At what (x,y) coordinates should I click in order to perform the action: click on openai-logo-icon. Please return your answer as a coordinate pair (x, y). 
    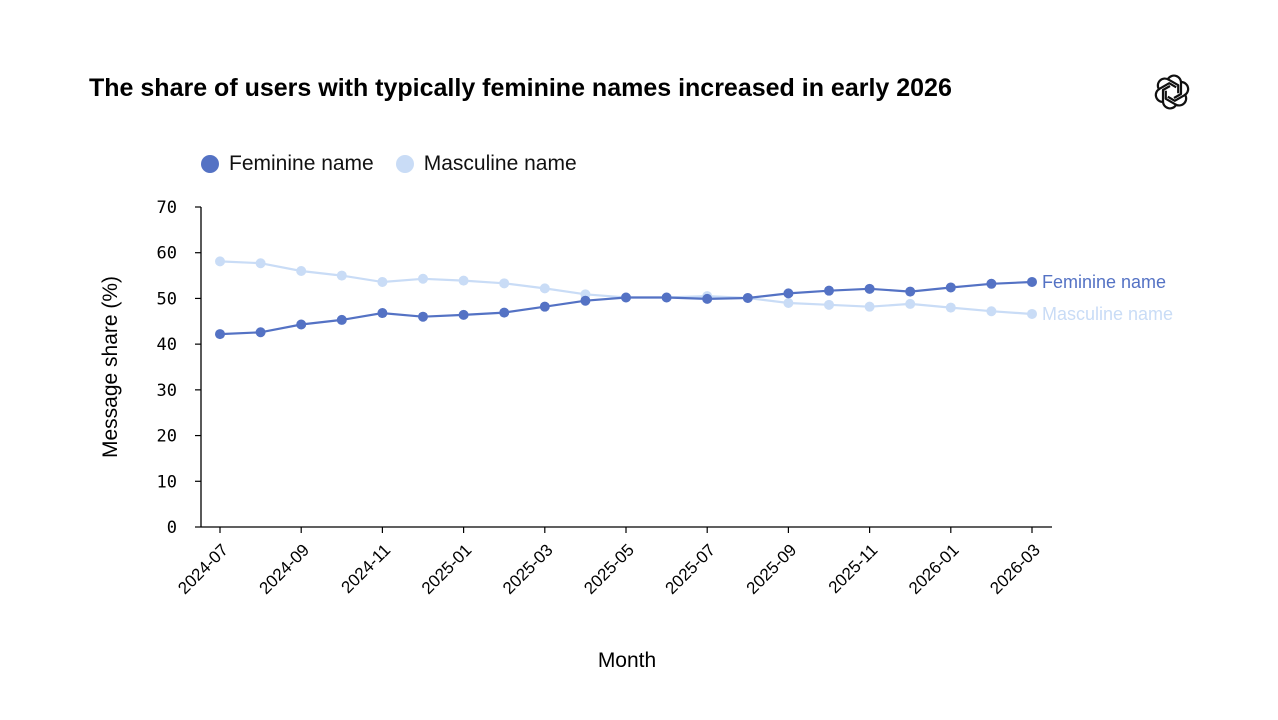
    Looking at the image, I should click on (1172, 92).